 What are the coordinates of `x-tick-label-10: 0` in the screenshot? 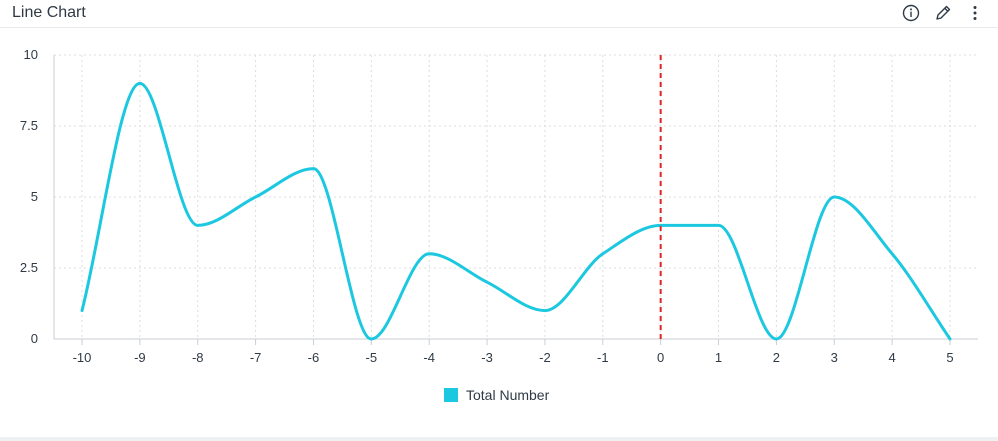 It's located at (660, 357).